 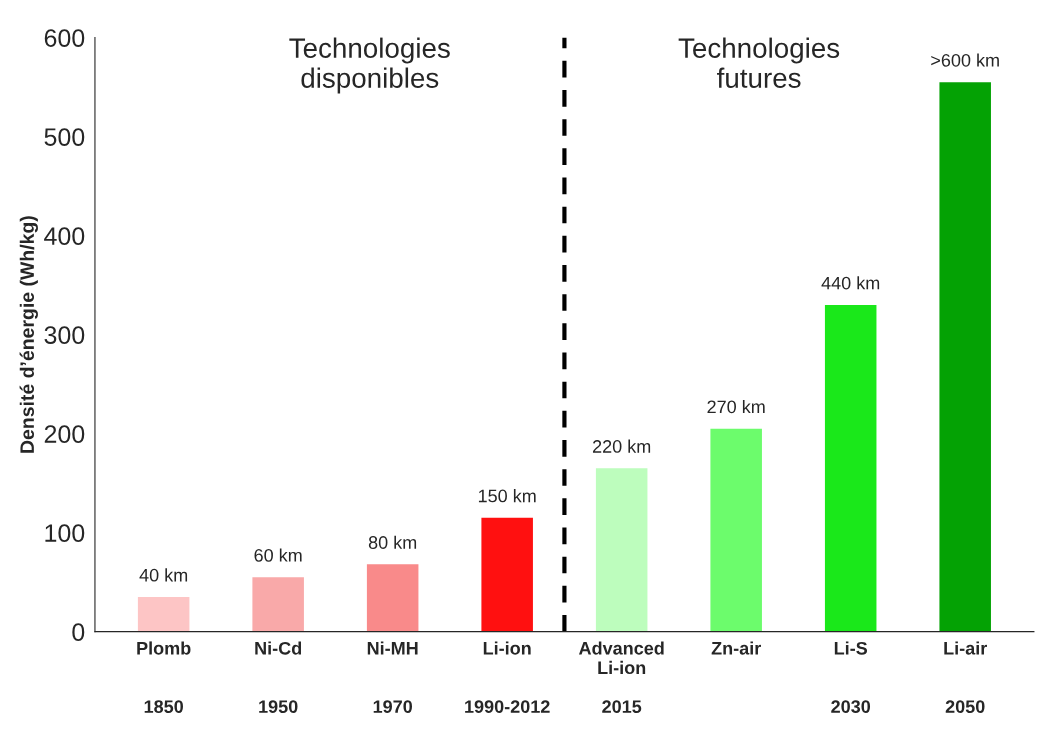 What do you see at coordinates (965, 60) in the screenshot?
I see `annotation: >600 km` at bounding box center [965, 60].